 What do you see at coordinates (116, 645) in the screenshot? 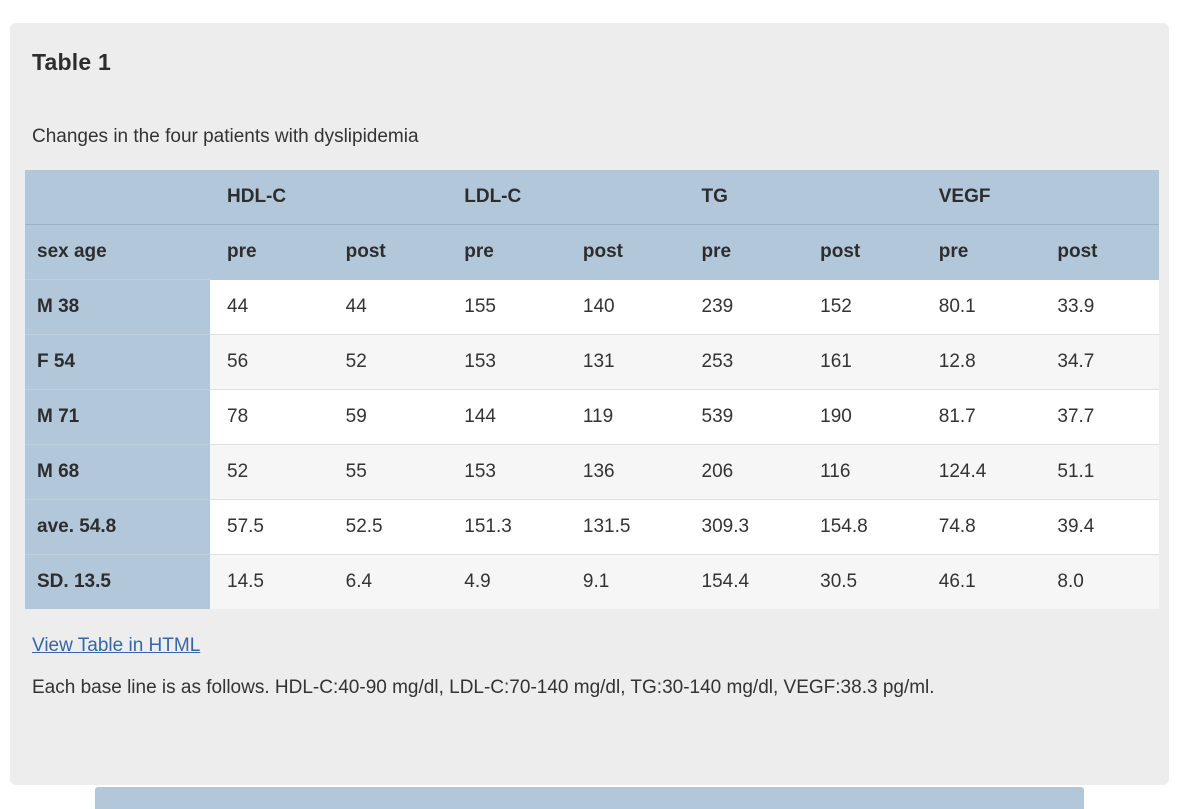
I see `view-table-in-html-link: View Table in HTML` at bounding box center [116, 645].